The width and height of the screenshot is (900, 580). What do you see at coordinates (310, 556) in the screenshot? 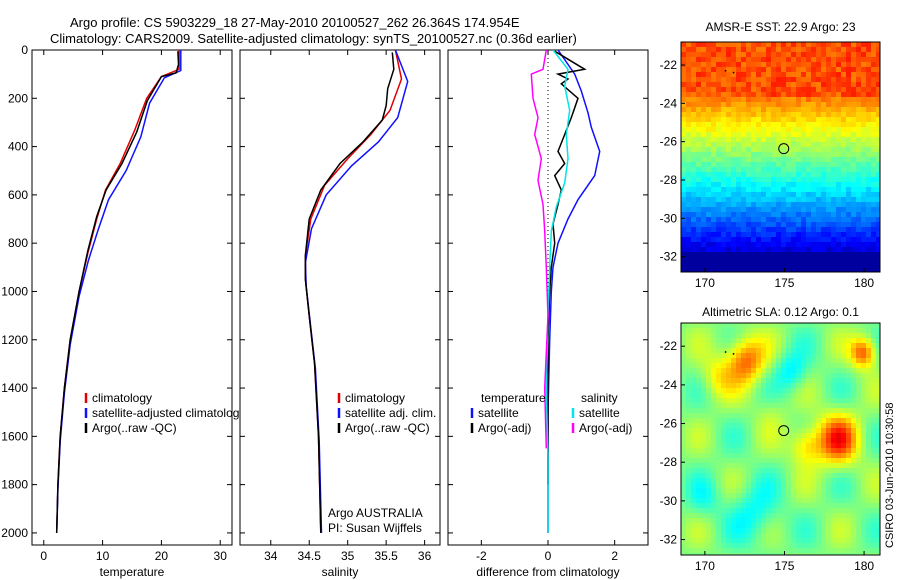
I see `x-tick-label: 34.5` at bounding box center [310, 556].